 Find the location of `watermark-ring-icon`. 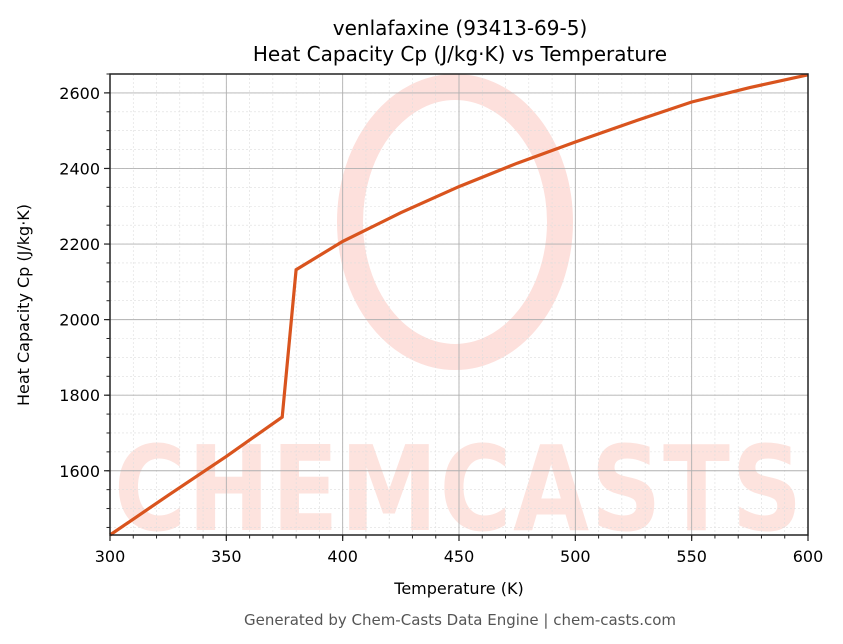

watermark-ring-icon is located at coordinates (455, 222).